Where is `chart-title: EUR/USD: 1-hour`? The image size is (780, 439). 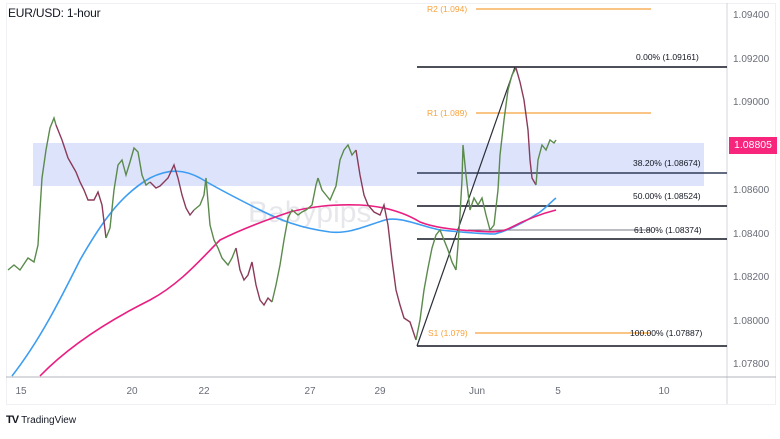
chart-title: EUR/USD: 1-hour is located at coordinates (54, 13).